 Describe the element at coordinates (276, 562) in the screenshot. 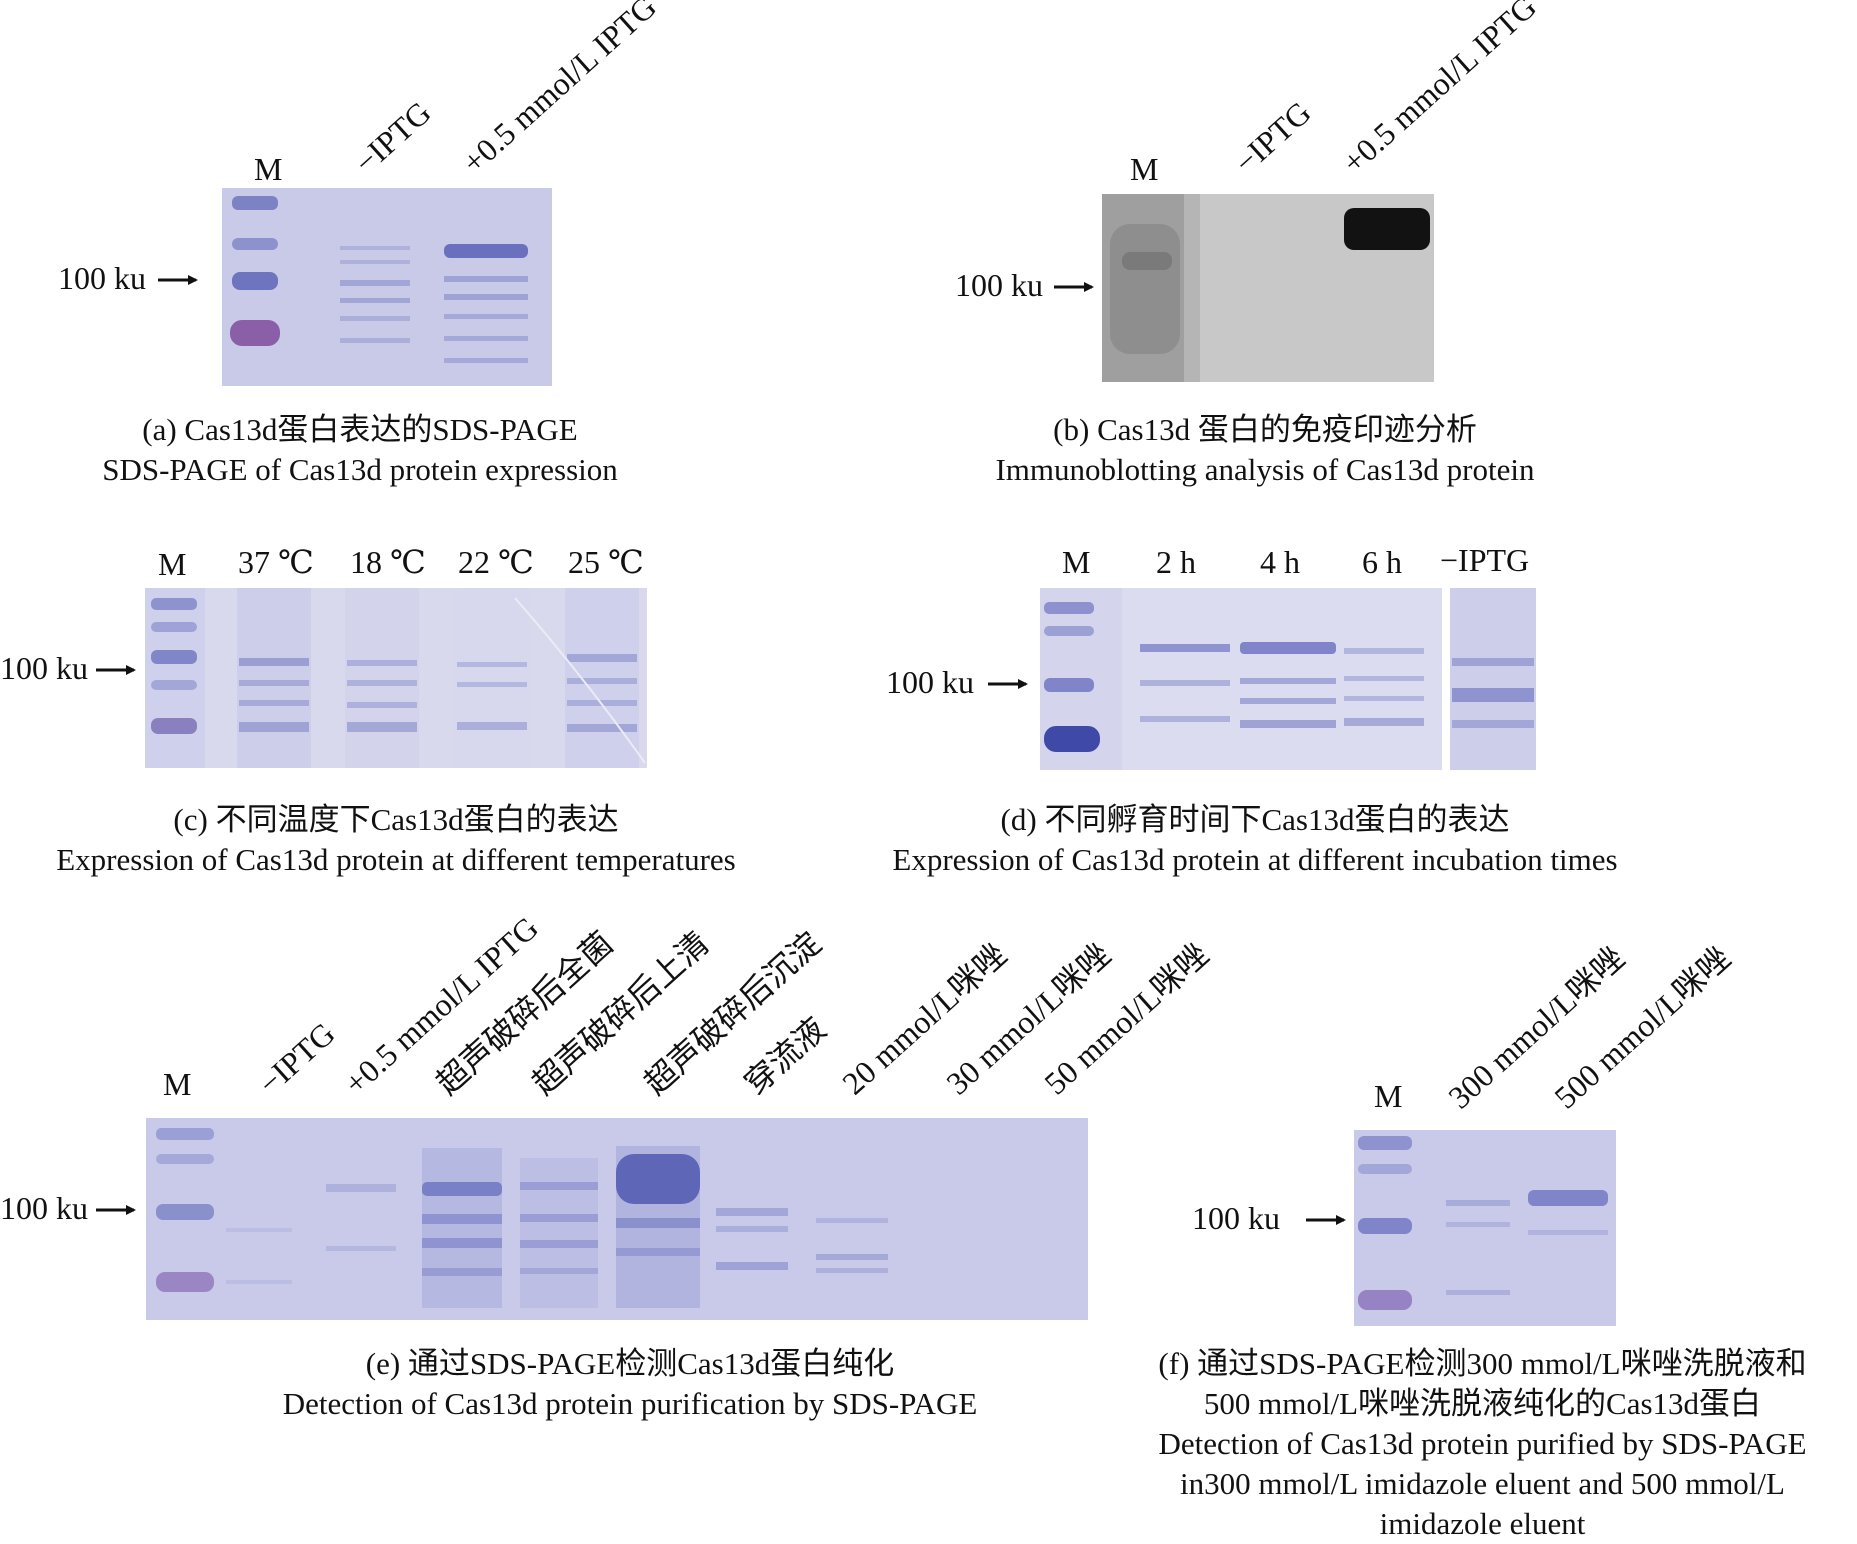

I see `lane-label-37c: 37 ℃` at that location.